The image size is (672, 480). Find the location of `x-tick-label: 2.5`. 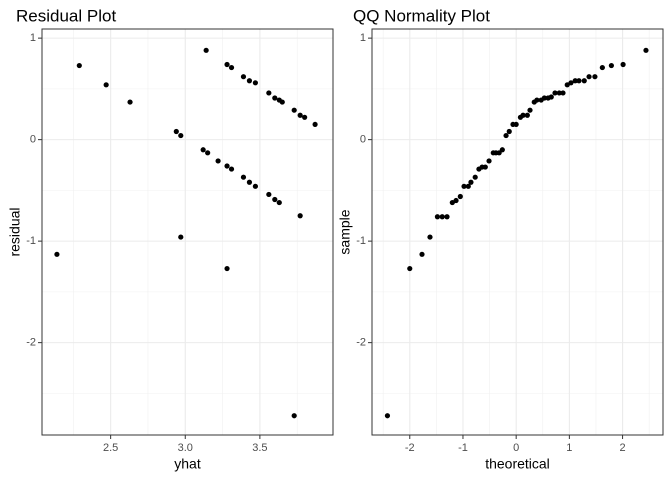

x-tick-label: 2.5 is located at coordinates (110, 448).